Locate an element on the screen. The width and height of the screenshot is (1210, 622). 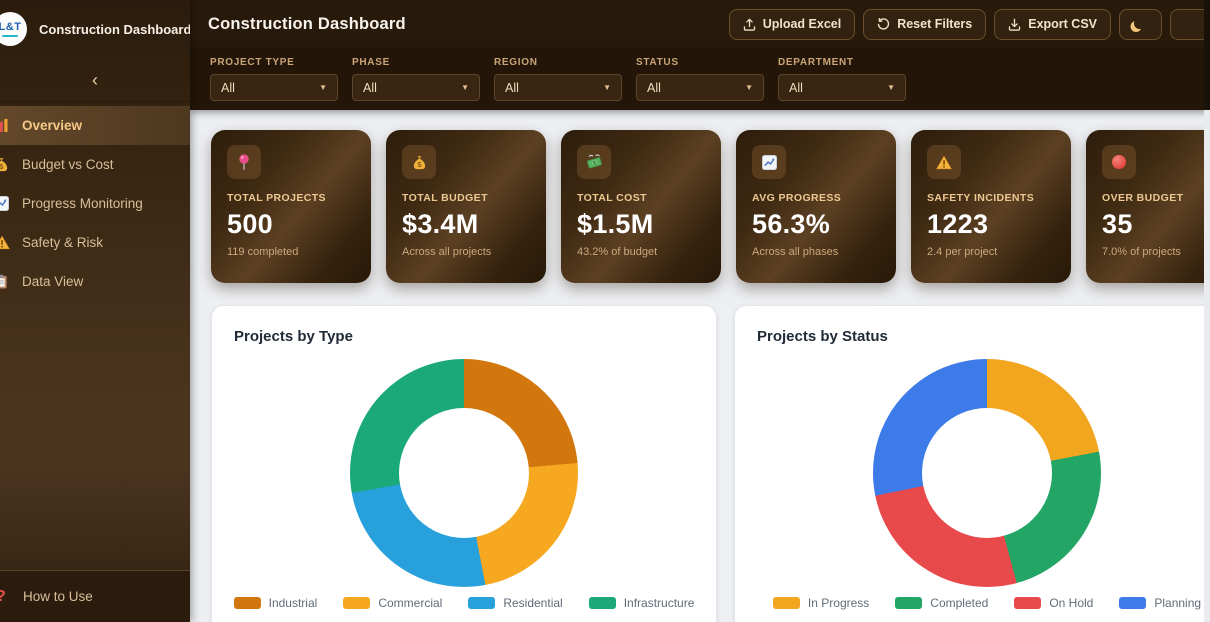
chart-title: Projects by Status is located at coordinates (822, 336).